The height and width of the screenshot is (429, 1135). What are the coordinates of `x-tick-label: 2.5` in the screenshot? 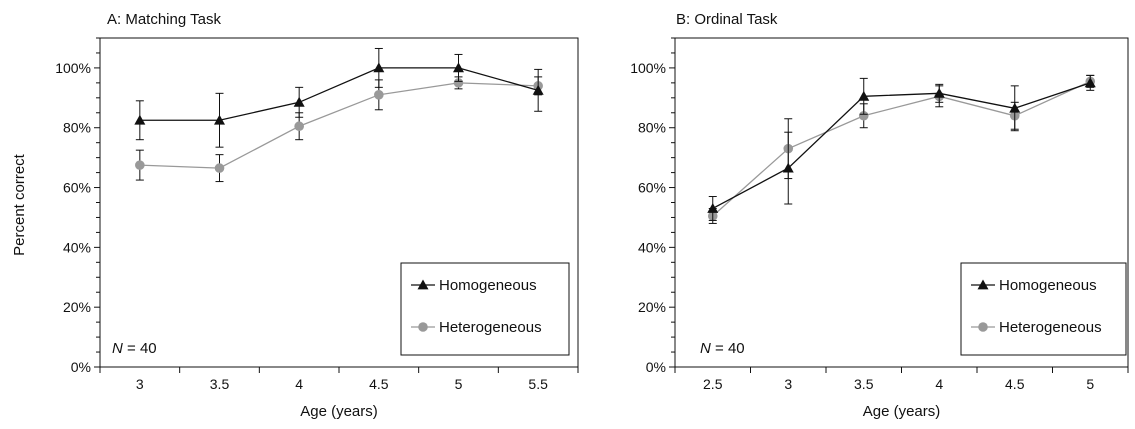 It's located at (713, 384).